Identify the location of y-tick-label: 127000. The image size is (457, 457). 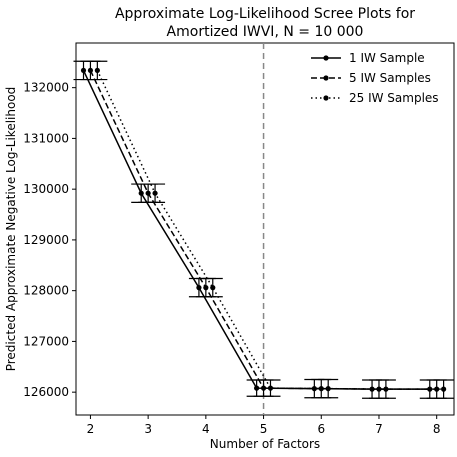
(46, 341).